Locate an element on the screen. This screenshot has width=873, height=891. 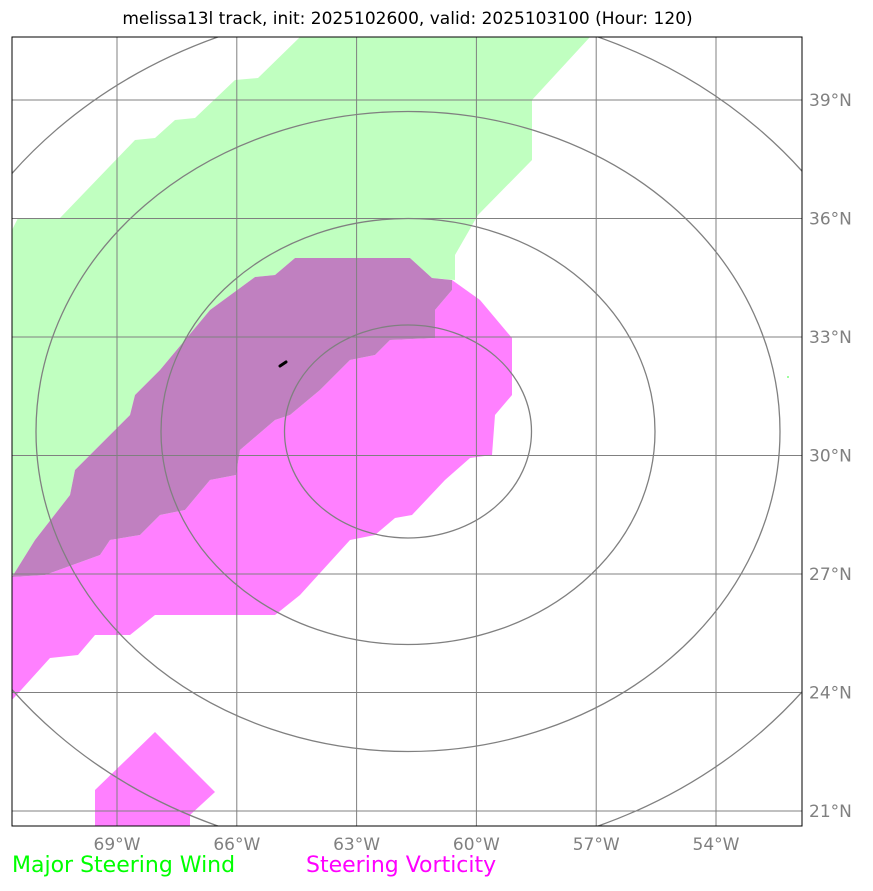
longitude-label: 69°W is located at coordinates (117, 845).